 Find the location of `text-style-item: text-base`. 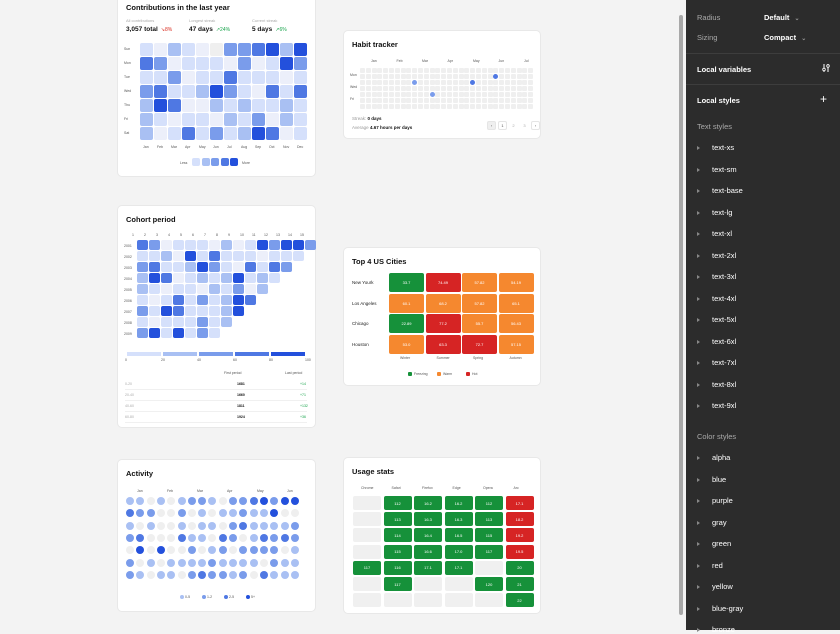

text-style-item: text-base is located at coordinates (720, 190).